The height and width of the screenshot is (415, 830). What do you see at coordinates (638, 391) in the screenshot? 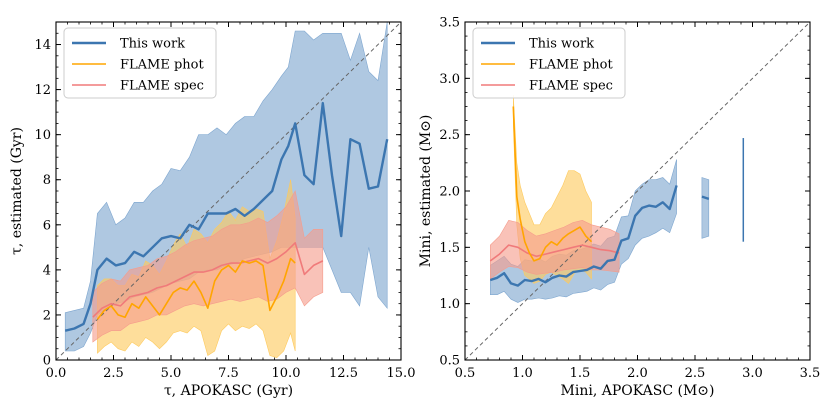
I see `x-axis-label: Mini, APOKASC (M⊙)` at bounding box center [638, 391].